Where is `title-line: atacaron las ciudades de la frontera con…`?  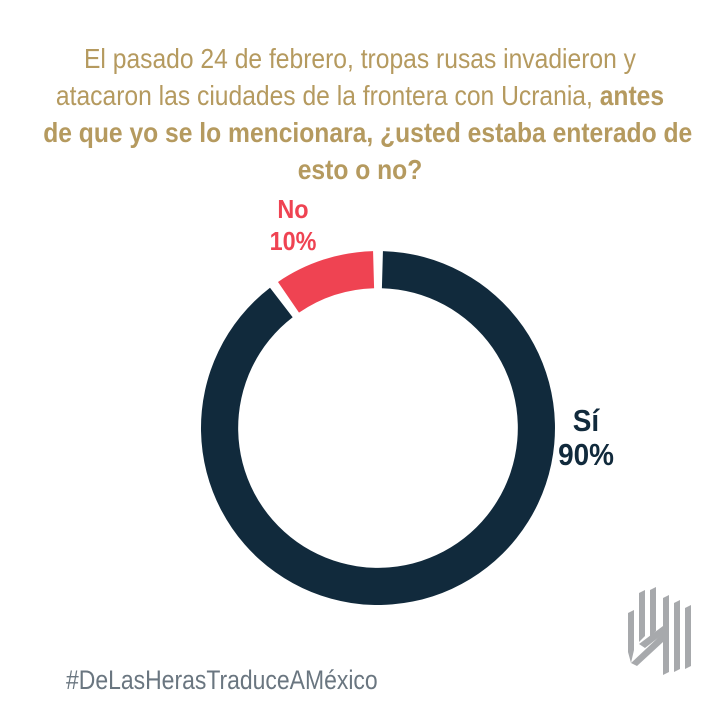
title-line: atacaron las ciudades de la frontera con… is located at coordinates (360, 95).